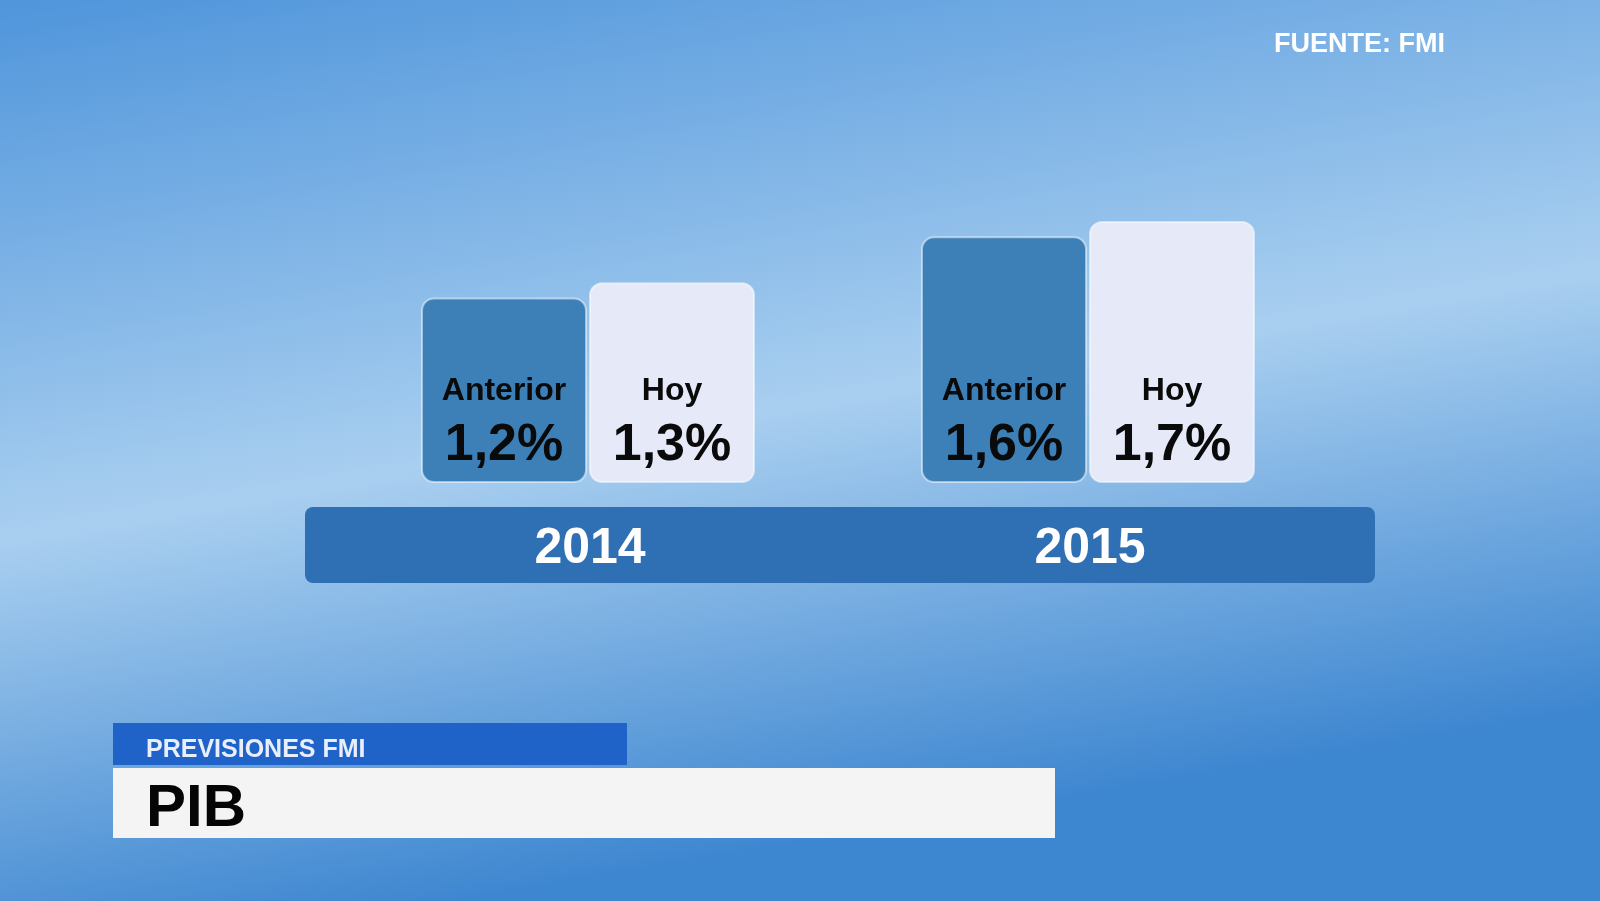 The height and width of the screenshot is (901, 1600). I want to click on text: PREVISIONES FMI, so click(256, 748).